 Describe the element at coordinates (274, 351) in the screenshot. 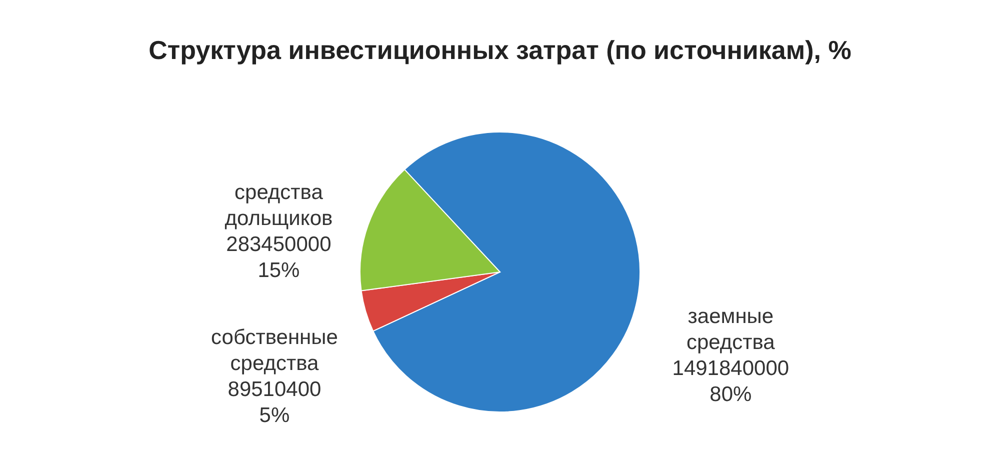

I see `slice-label: собственные средства` at that location.